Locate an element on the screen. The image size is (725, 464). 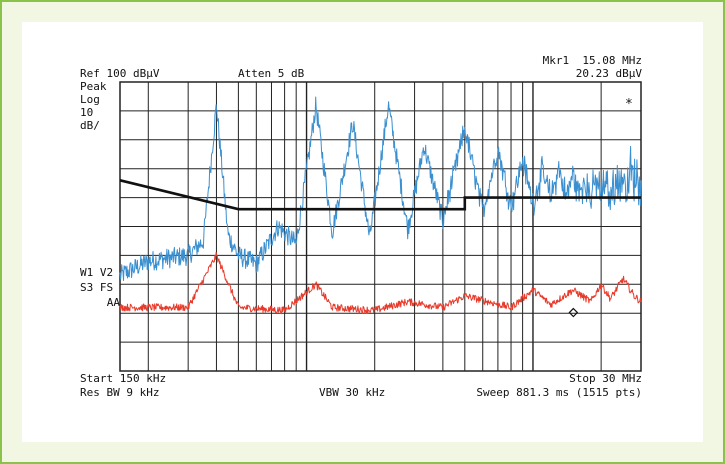
scale-value-label: 10 is located at coordinates (87, 112).